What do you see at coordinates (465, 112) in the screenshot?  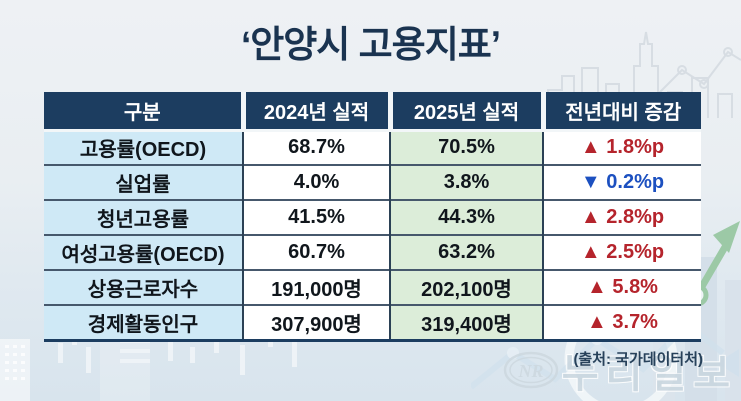 I see `header-2025-result: 2025년 실적` at bounding box center [465, 112].